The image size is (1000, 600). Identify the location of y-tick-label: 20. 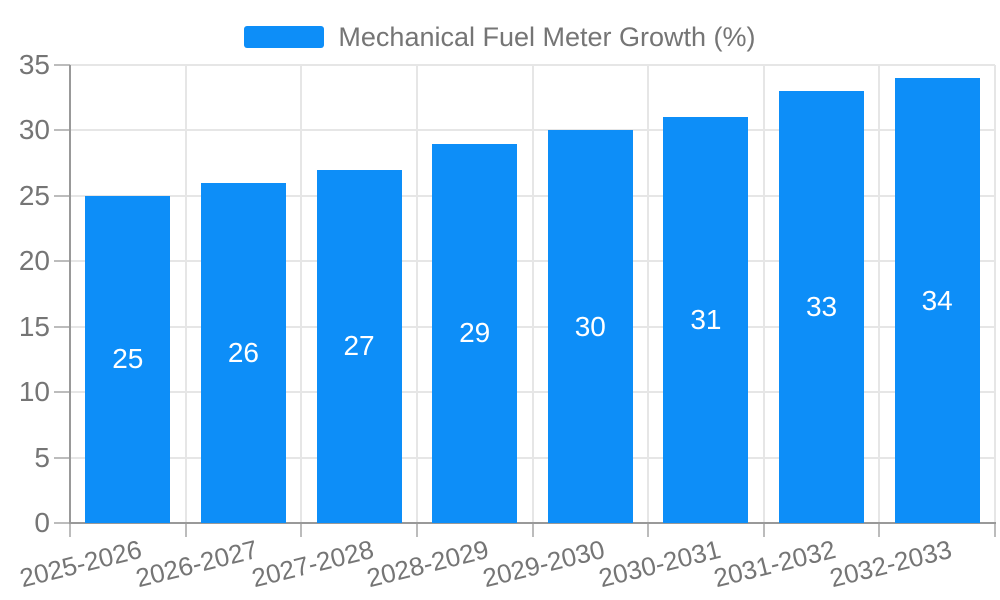
(34, 261).